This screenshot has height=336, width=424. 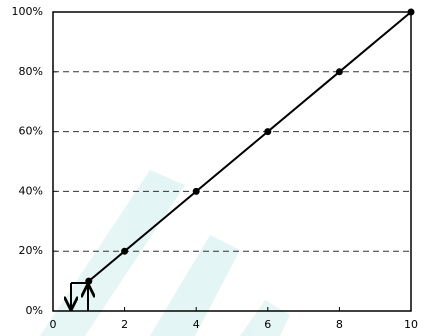 What do you see at coordinates (53, 324) in the screenshot?
I see `x-tick-label: 0` at bounding box center [53, 324].